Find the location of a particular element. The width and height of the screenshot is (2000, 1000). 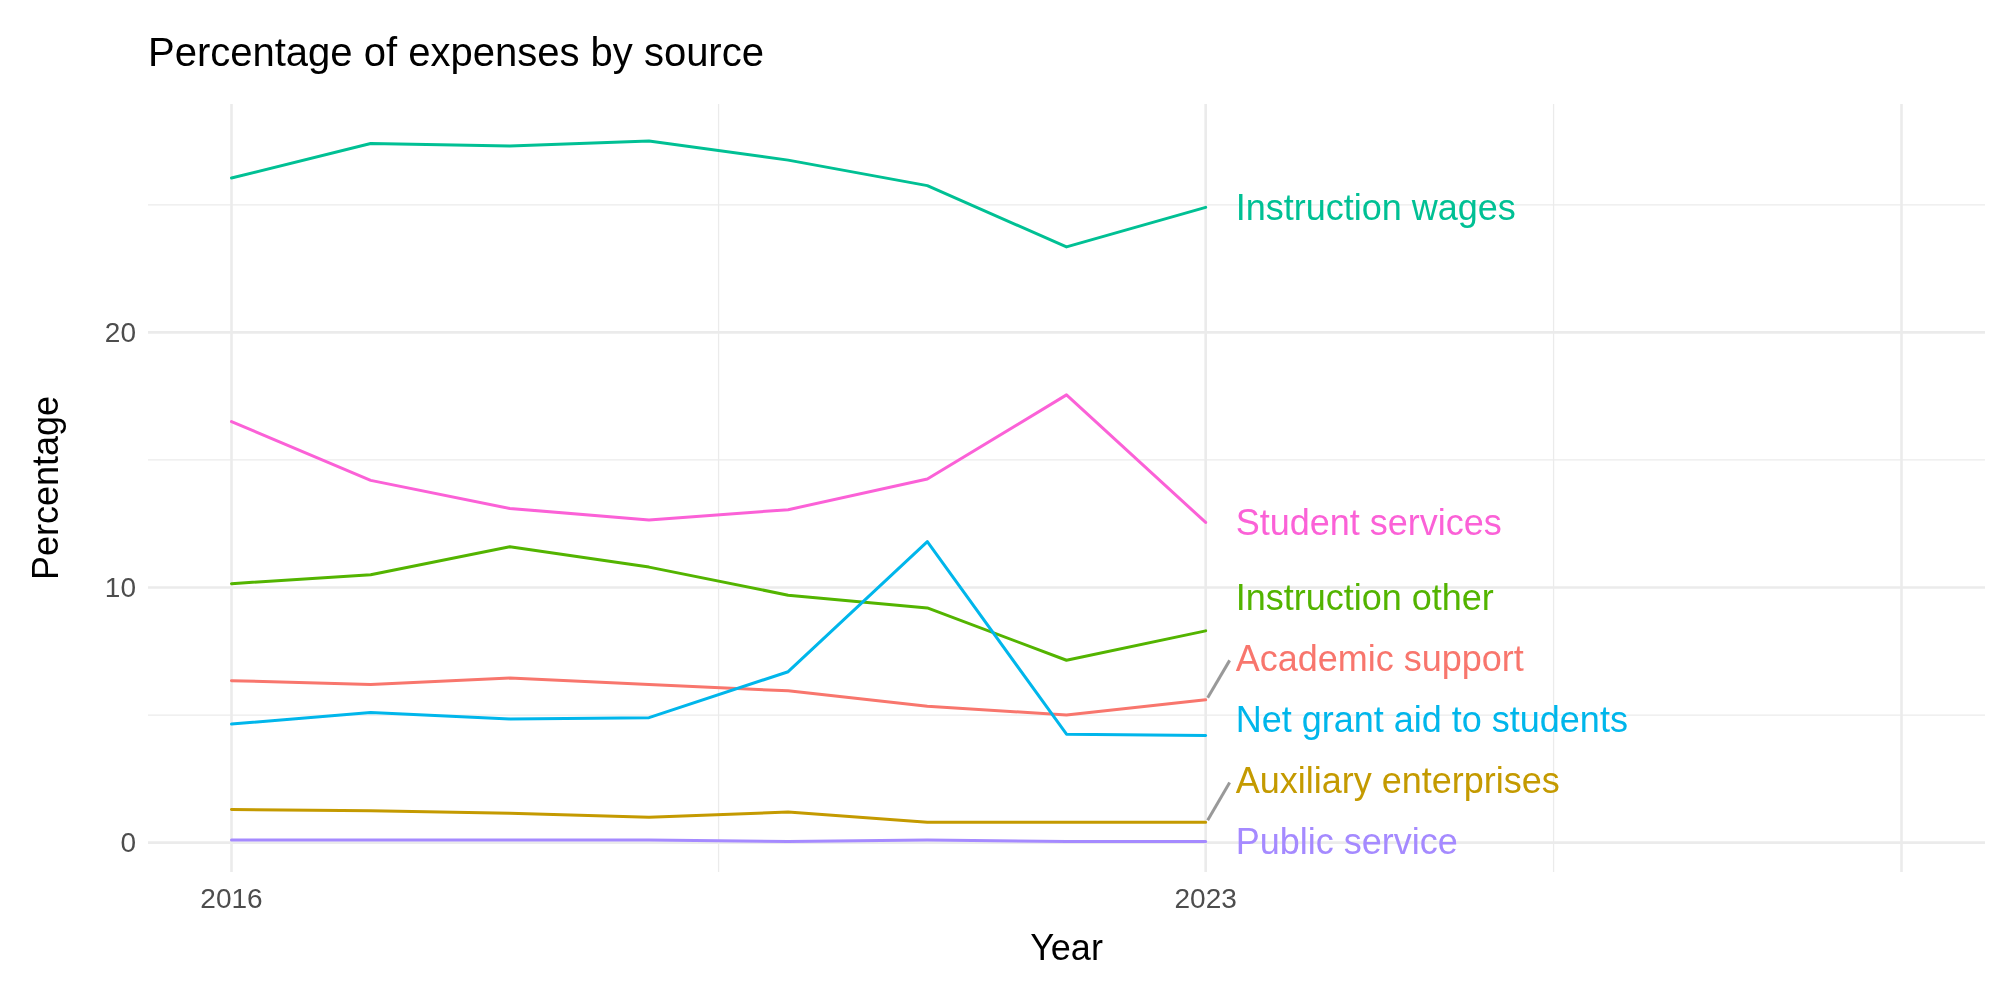

series-label: Student services is located at coordinates (1368, 523).